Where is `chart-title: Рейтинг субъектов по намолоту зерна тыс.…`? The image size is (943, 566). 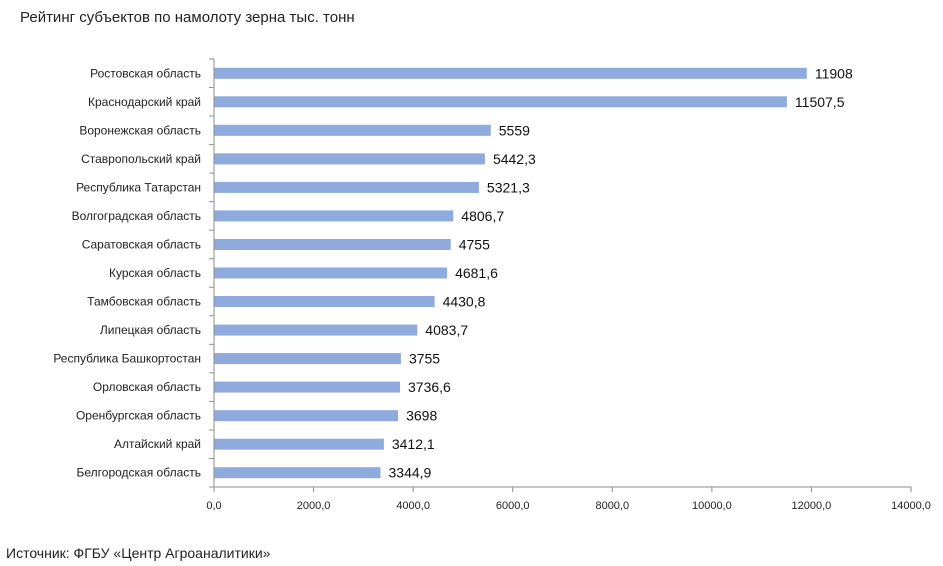 chart-title: Рейтинг субъектов по намолоту зерна тыс.… is located at coordinates (187, 17).